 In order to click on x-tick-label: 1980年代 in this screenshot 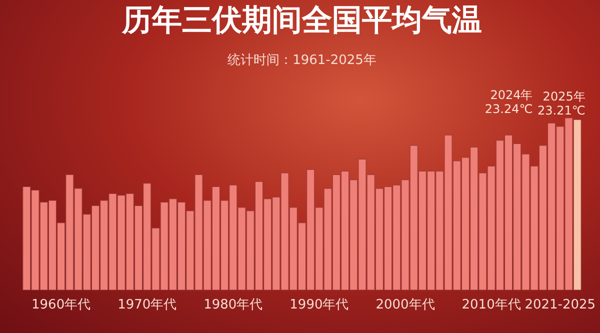, I will do `click(233, 305)`.